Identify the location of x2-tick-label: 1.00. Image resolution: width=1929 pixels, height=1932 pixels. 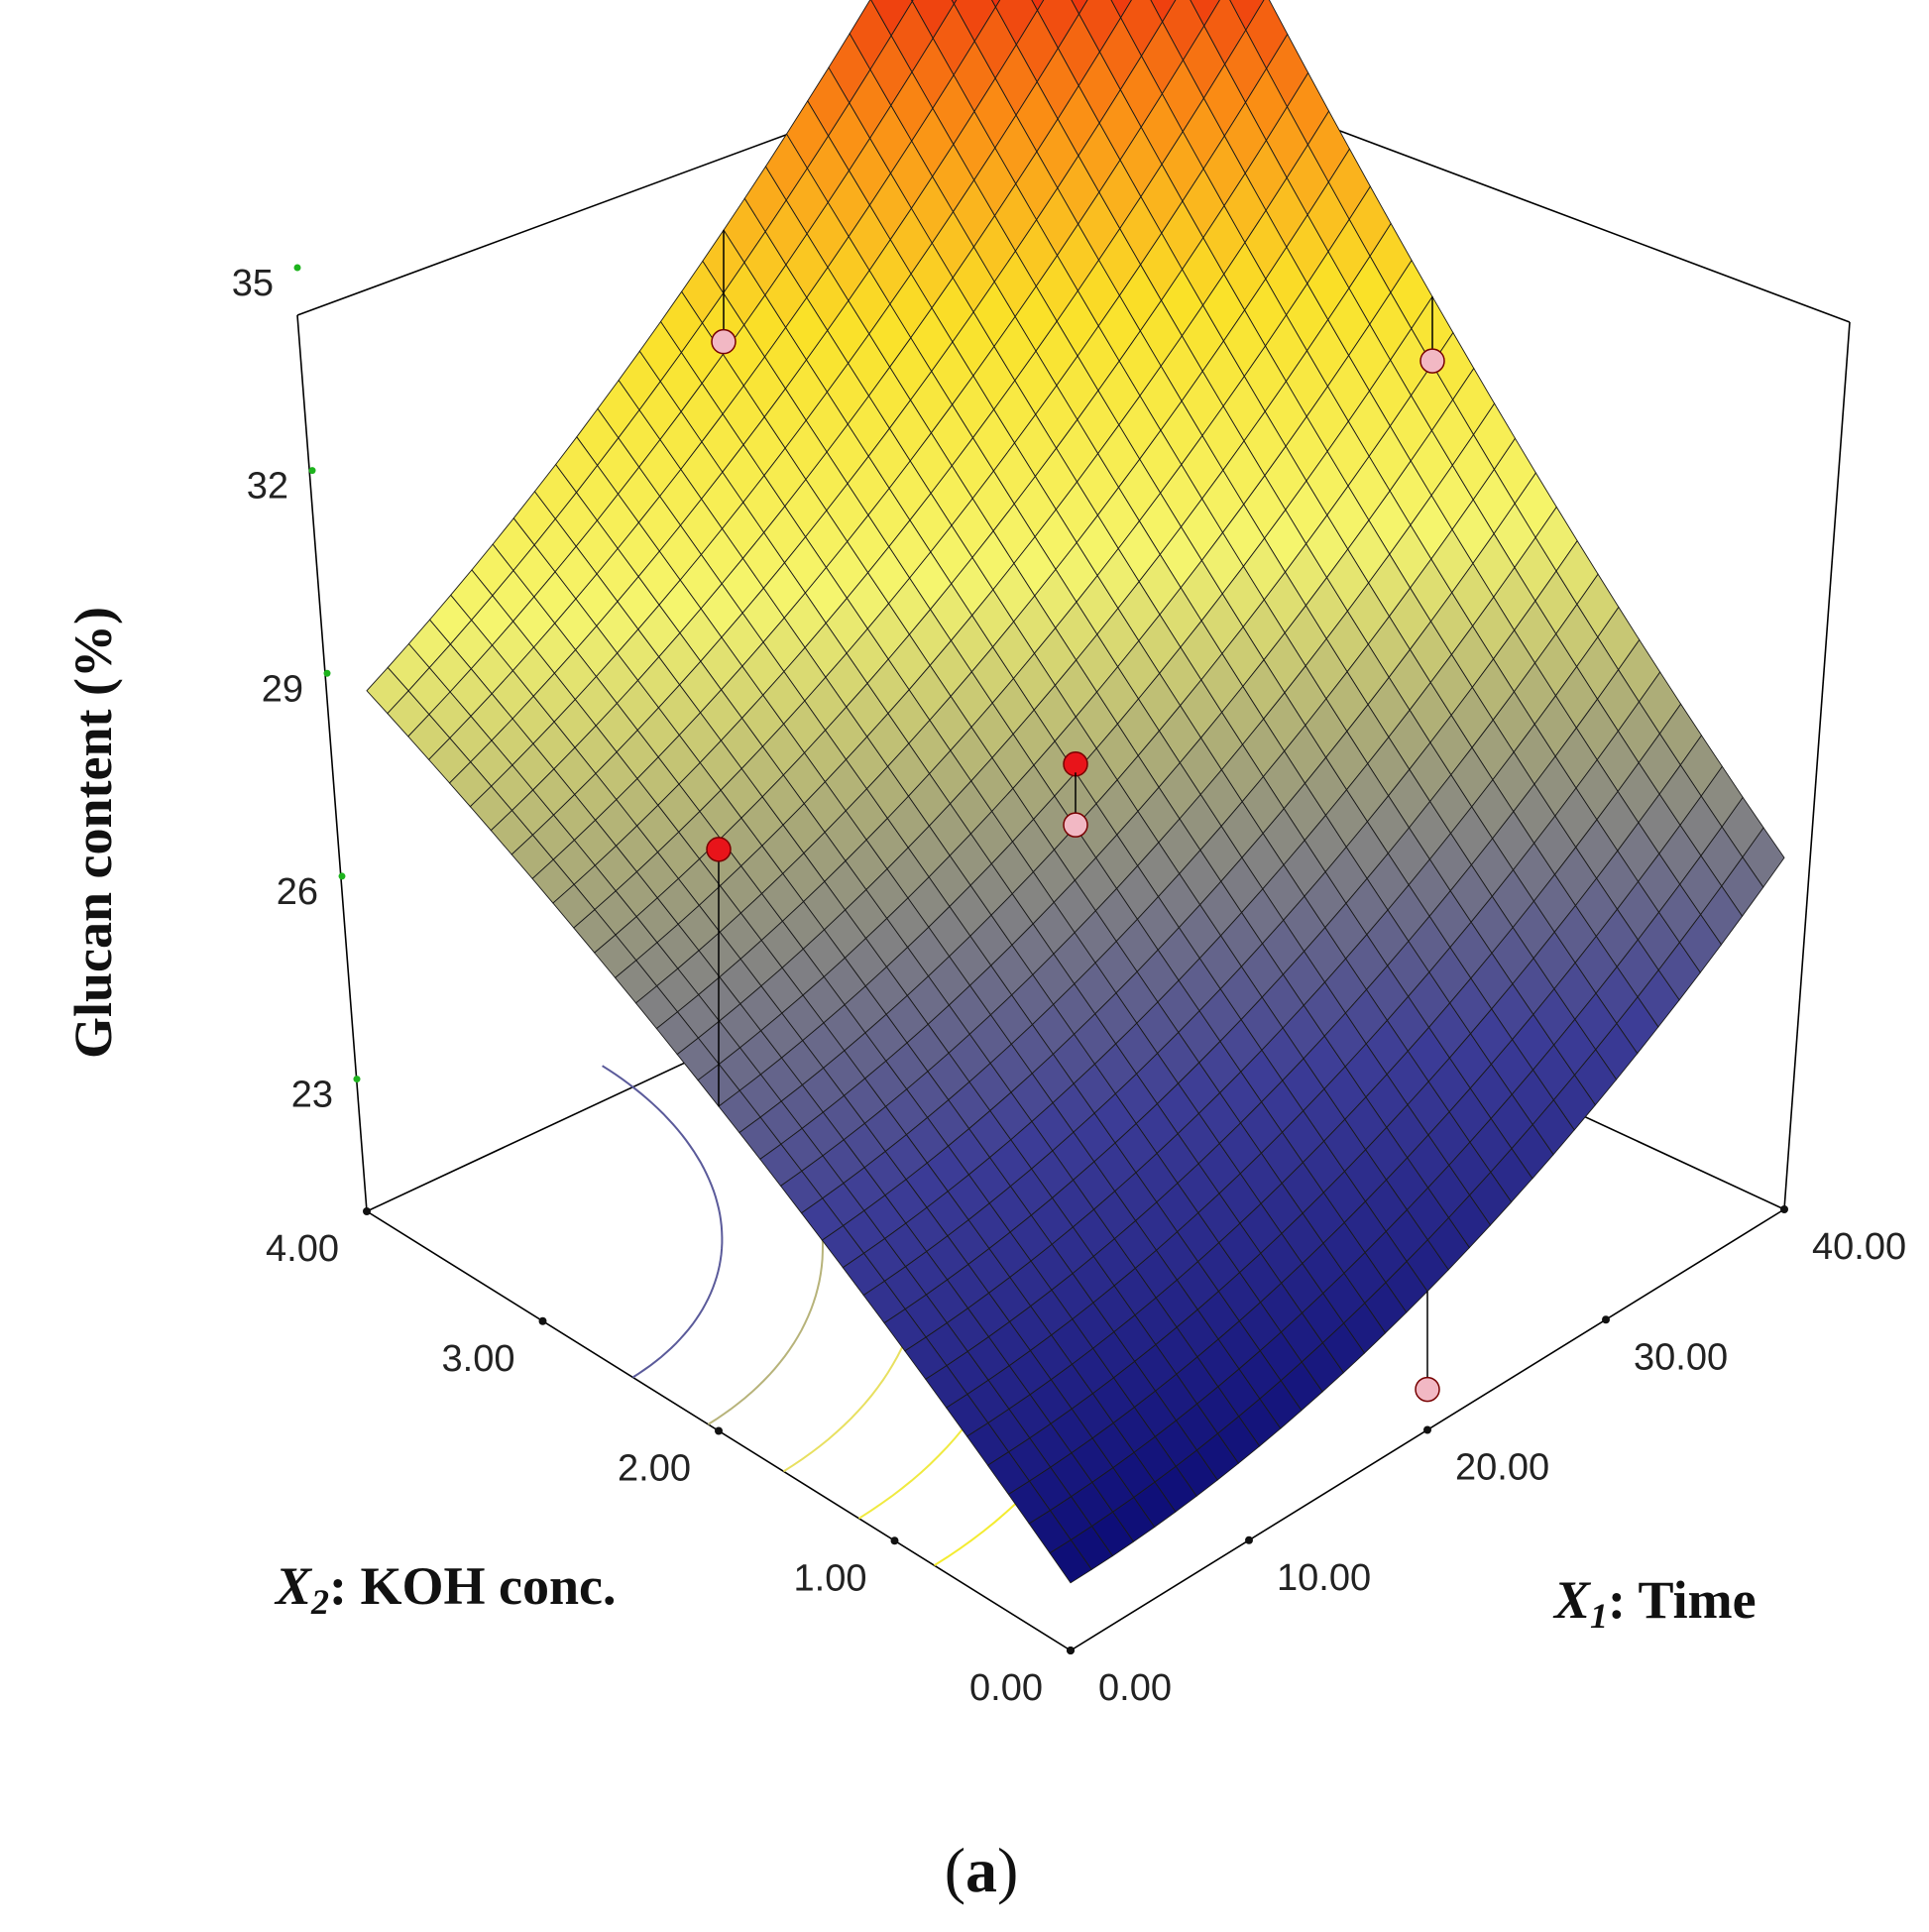
(830, 1578).